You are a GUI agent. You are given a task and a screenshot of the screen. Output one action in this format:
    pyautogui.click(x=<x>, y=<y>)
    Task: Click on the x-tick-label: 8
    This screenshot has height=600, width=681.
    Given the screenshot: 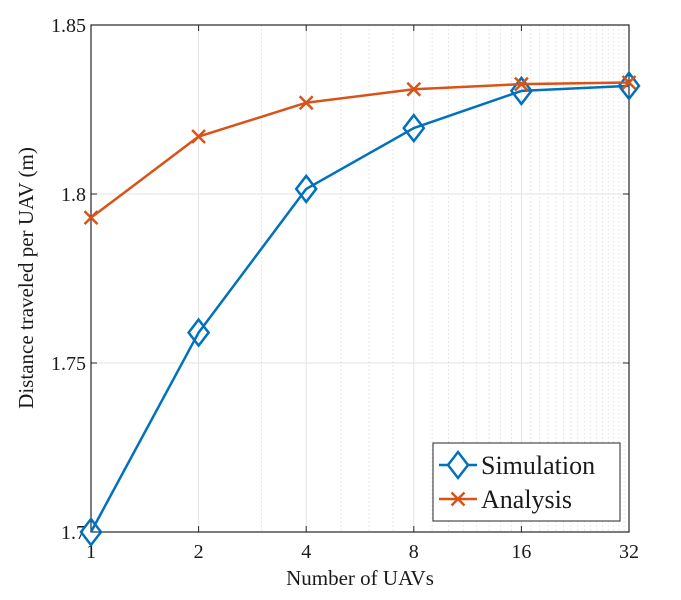 What is the action you would take?
    pyautogui.click(x=414, y=552)
    